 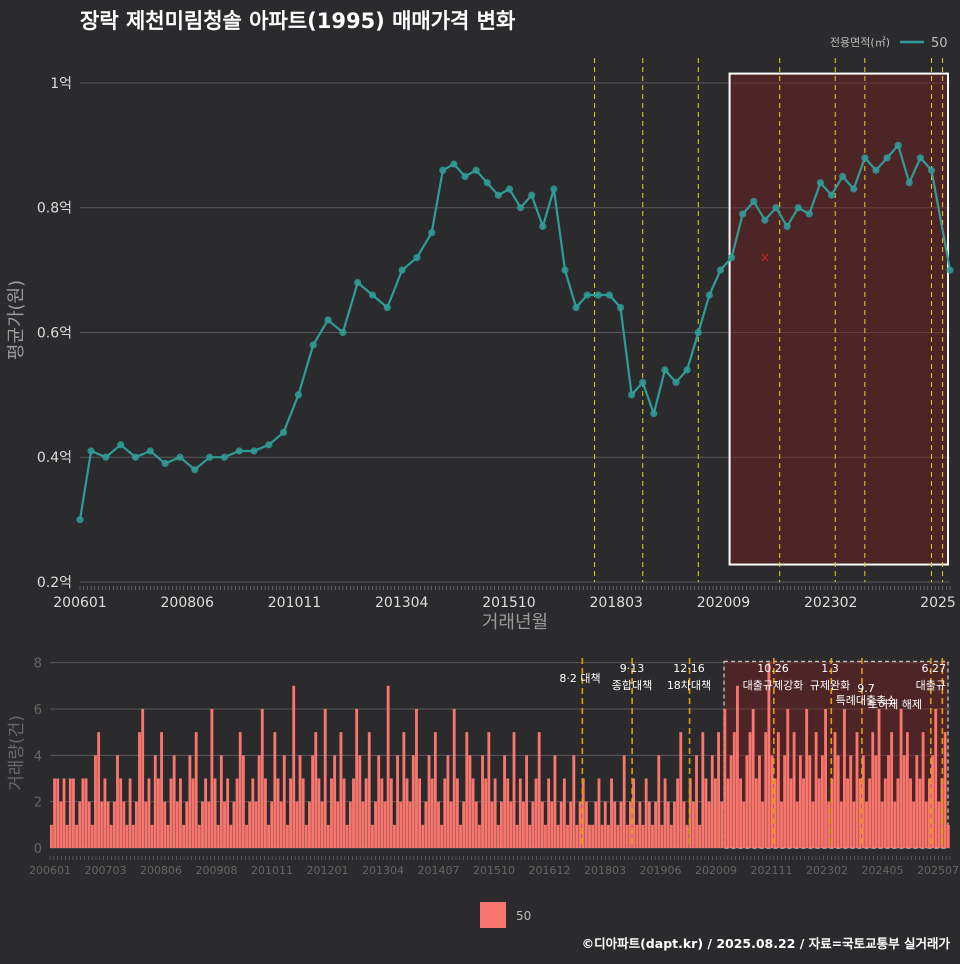 What do you see at coordinates (931, 685) in the screenshot?
I see `policy-annotation-name: 대출규` at bounding box center [931, 685].